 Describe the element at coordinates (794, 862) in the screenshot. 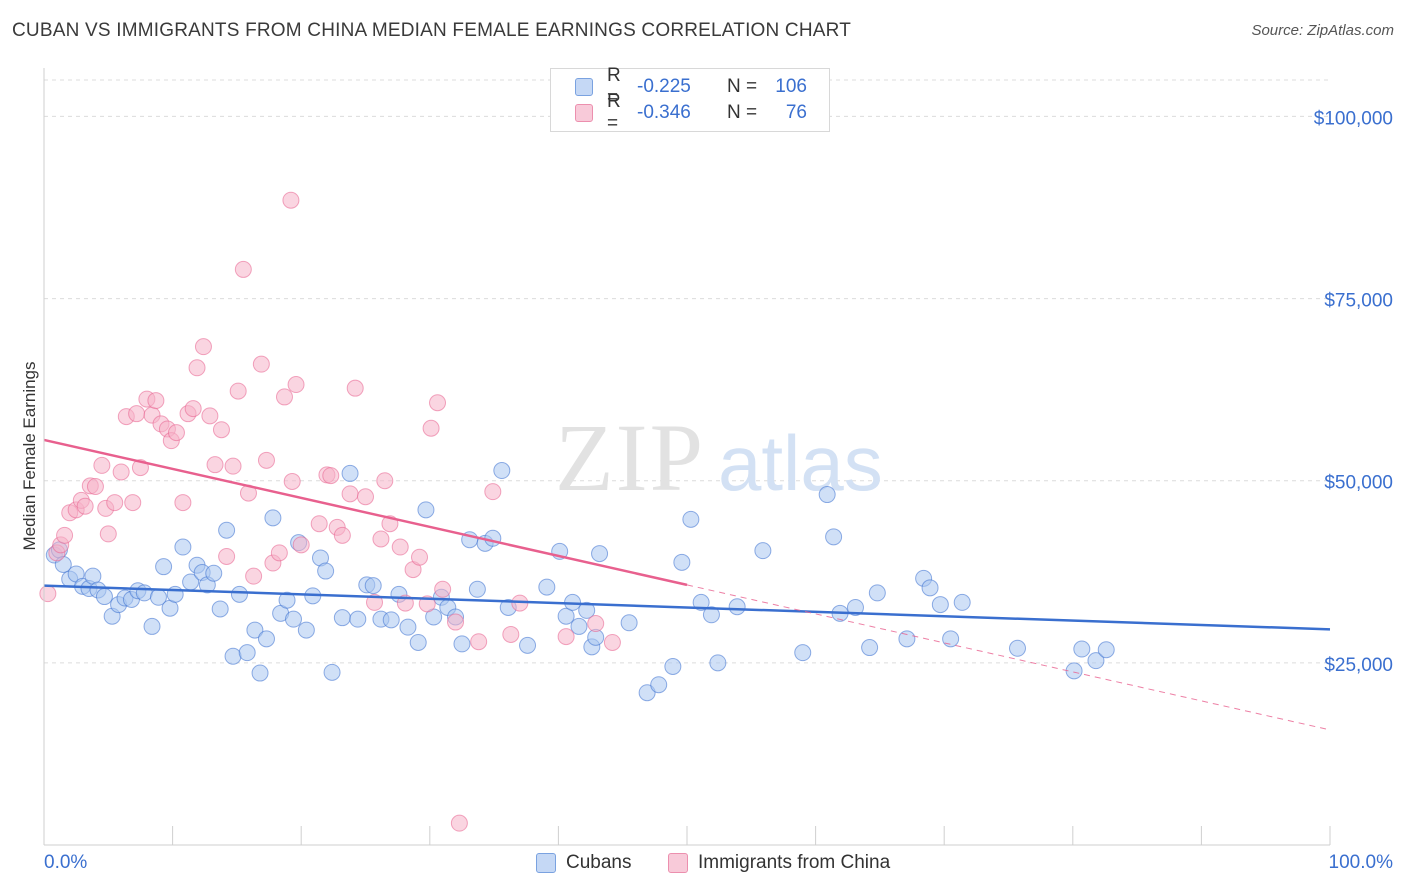

I see `bottom-legend-label: Immigrants from China` at that location.